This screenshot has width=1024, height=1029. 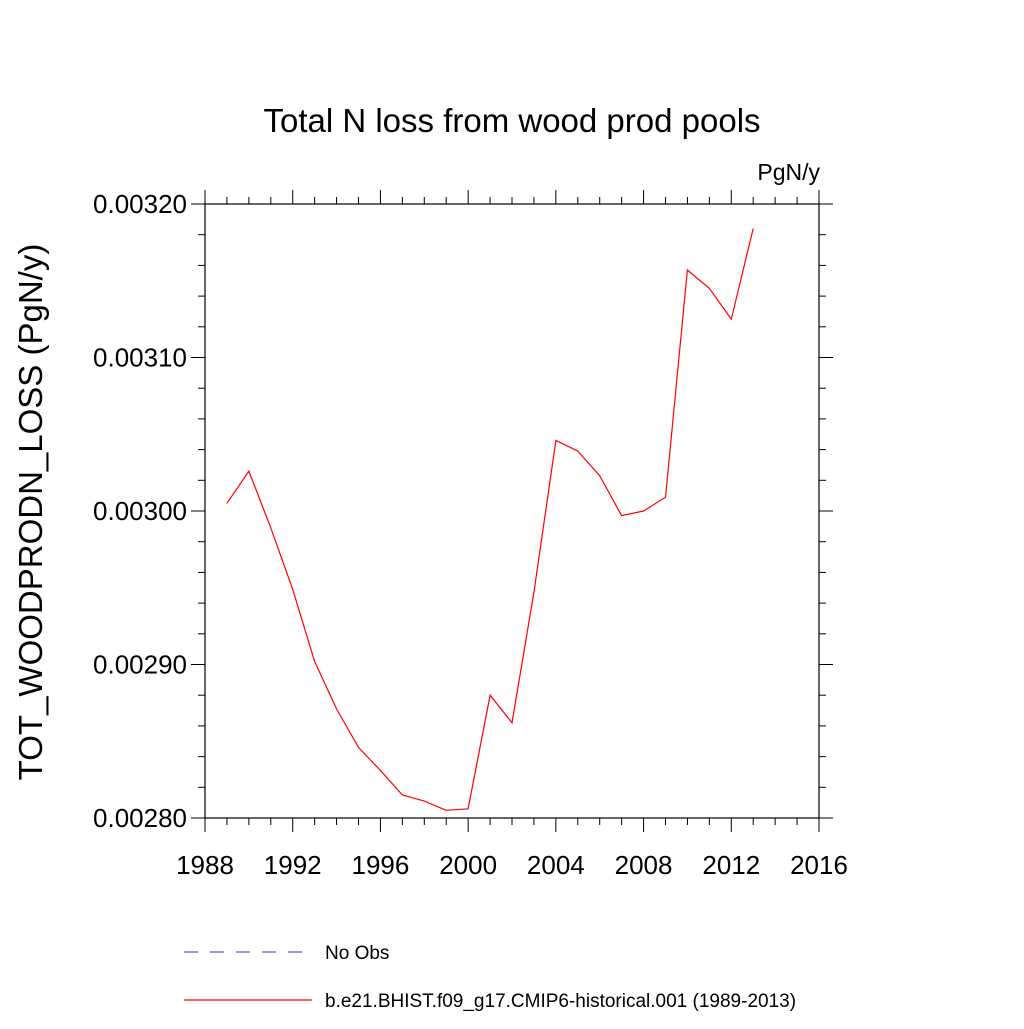 What do you see at coordinates (30, 512) in the screenshot?
I see `y-axis-label: TOT_WOODPRODN_LOSS (PgN/y)` at bounding box center [30, 512].